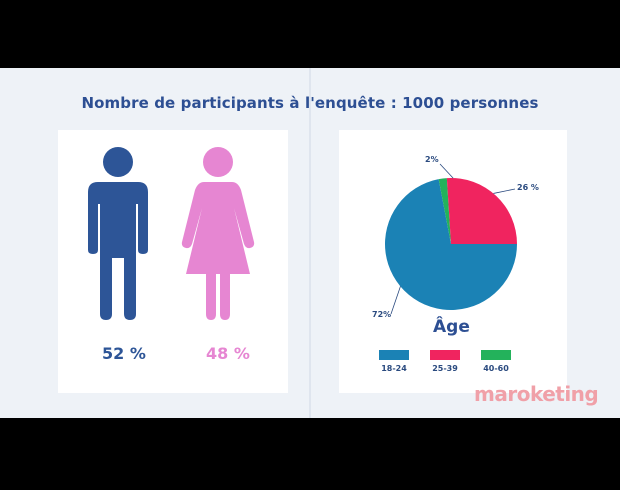 The image size is (620, 490). I want to click on pie-title: Âge, so click(451, 327).